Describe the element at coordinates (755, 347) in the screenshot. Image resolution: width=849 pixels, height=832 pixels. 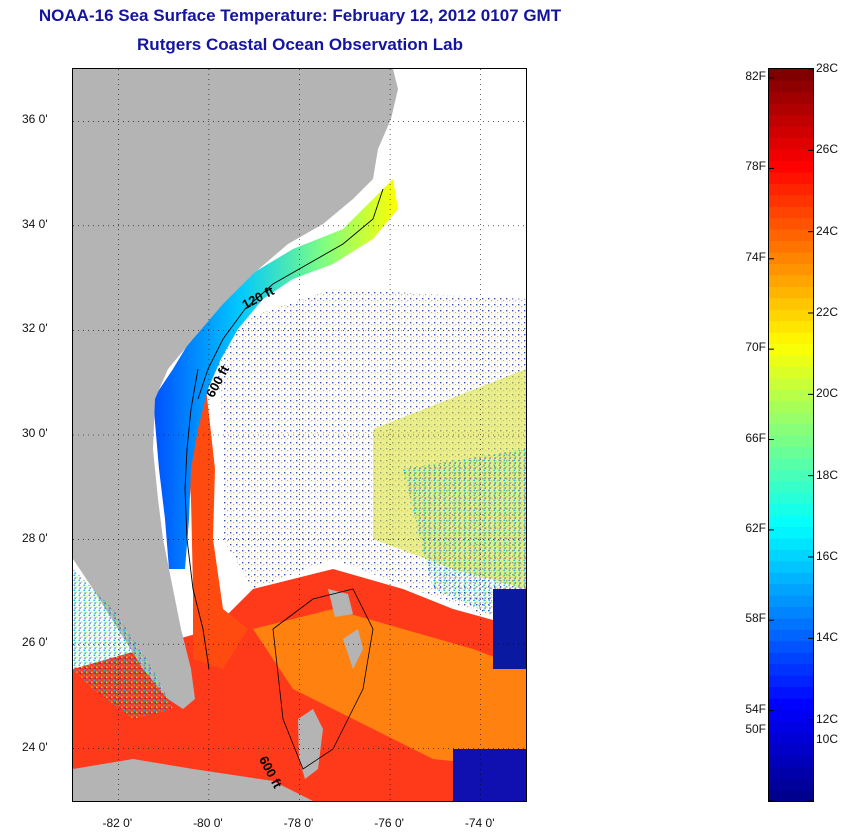
I see `colorbar-f-label: 70F` at that location.